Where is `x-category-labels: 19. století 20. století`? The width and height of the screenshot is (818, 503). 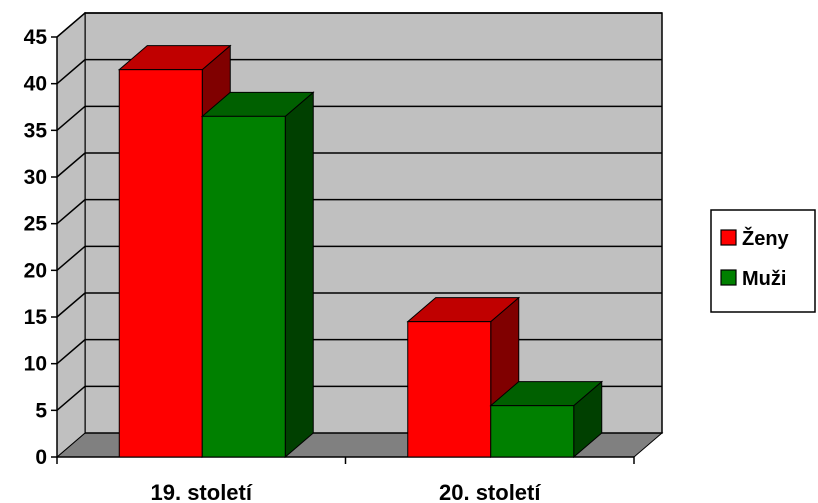
x-category-labels: 19. století 20. století is located at coordinates (346, 491).